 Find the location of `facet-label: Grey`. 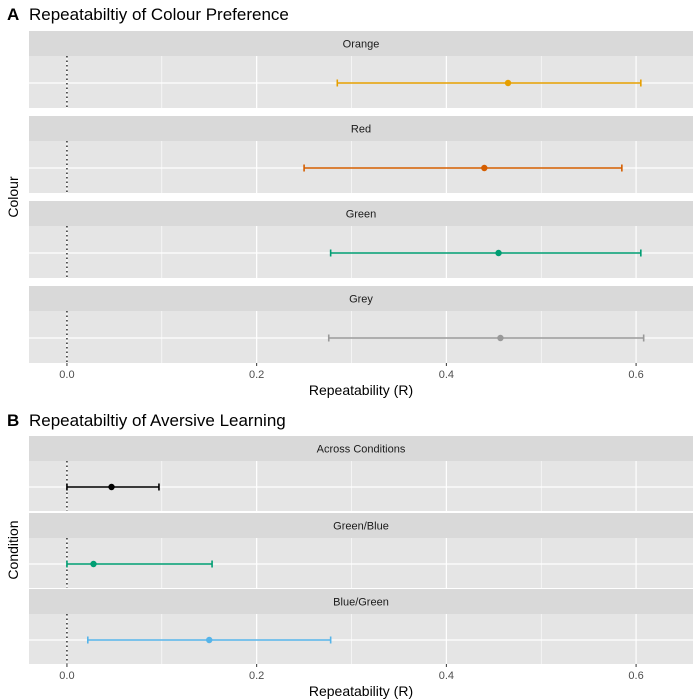

facet-label: Grey is located at coordinates (361, 300).